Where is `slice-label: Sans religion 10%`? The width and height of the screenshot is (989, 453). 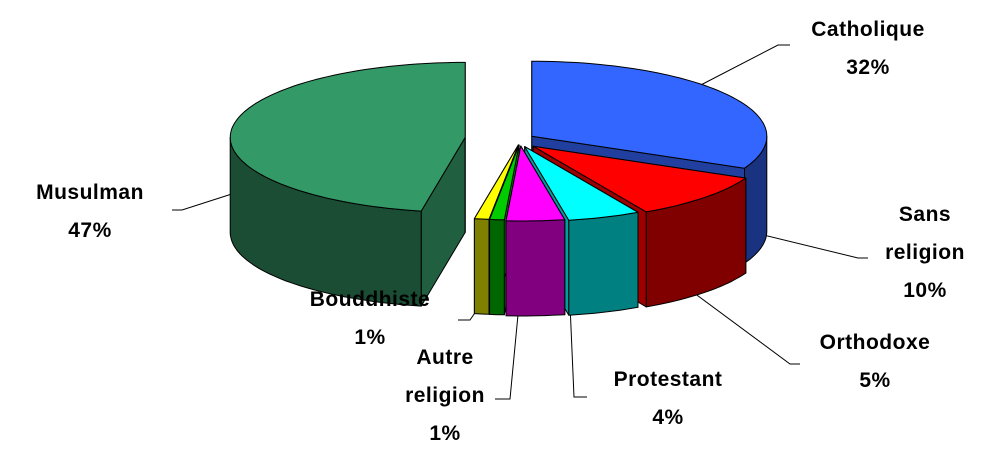
slice-label: Sans religion 10% is located at coordinates (925, 253).